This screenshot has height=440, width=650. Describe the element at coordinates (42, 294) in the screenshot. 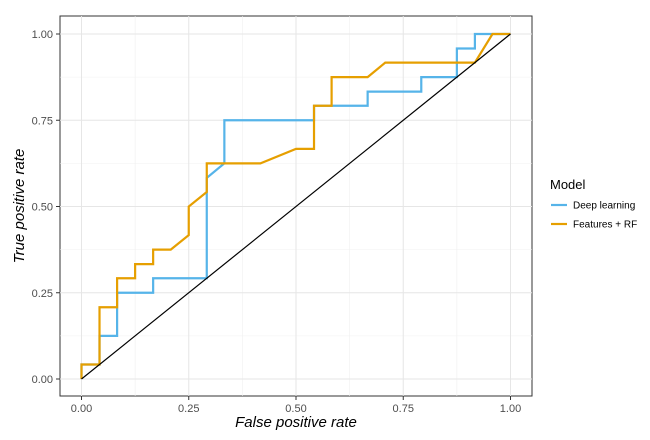

I see `y-tick-label: 0.25` at that location.